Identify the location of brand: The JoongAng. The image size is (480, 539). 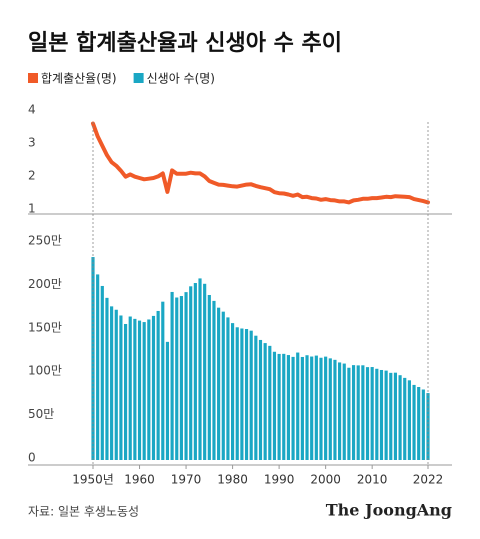
(389, 510).